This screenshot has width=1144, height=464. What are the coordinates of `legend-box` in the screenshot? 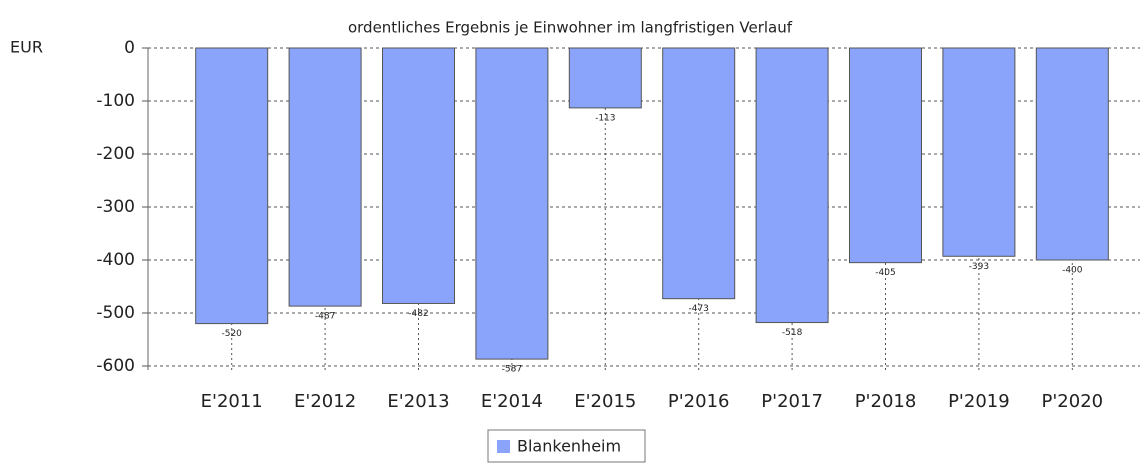 It's located at (566, 446).